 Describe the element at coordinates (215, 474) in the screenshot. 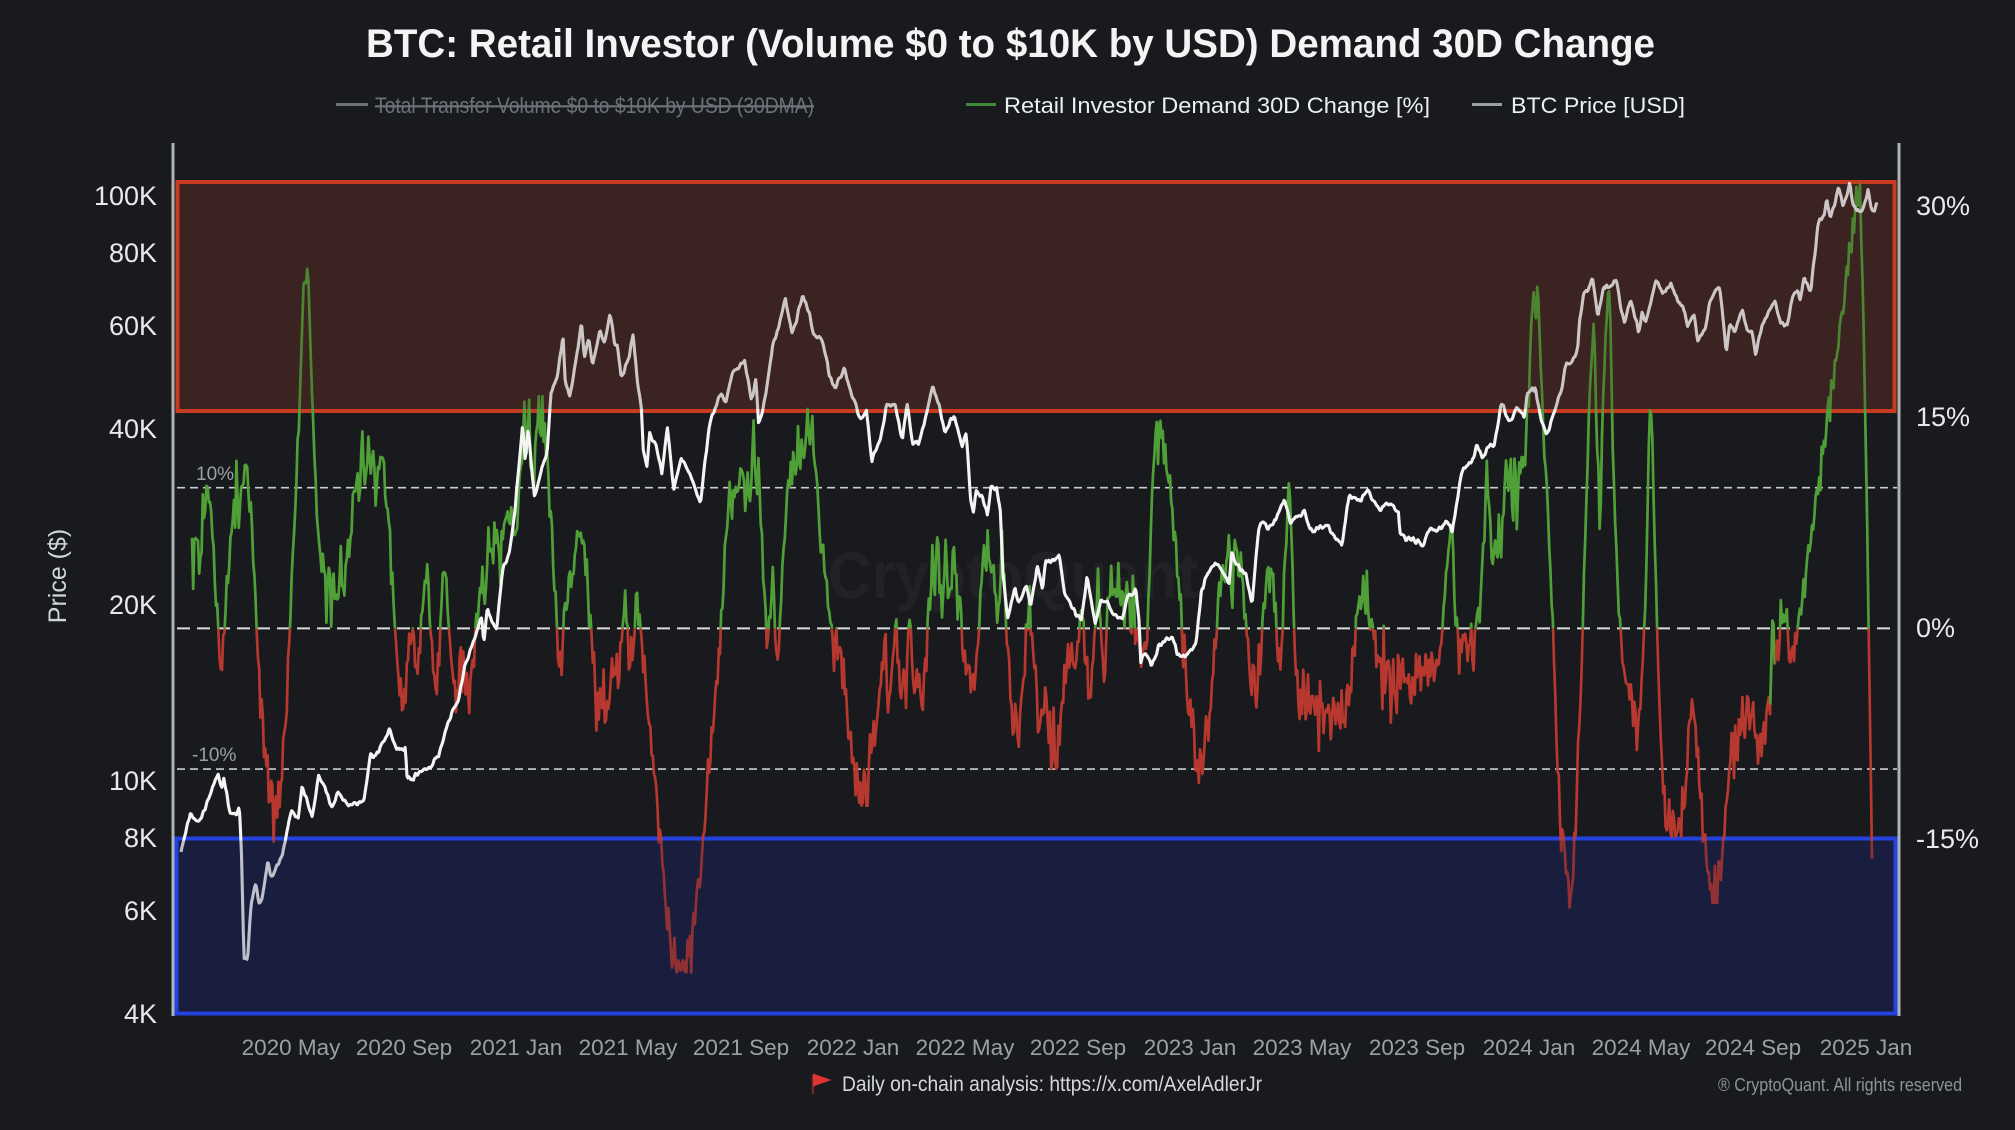

I see `svg-text: 10%` at that location.